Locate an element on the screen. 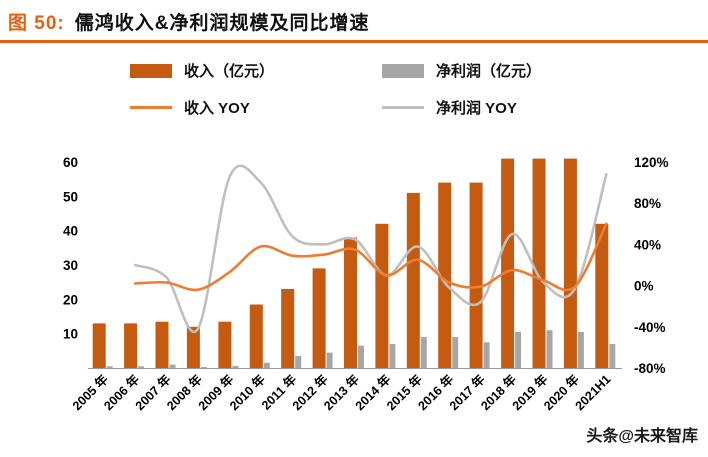 The height and width of the screenshot is (457, 708). left-axis-tick: 60 is located at coordinates (70, 162).